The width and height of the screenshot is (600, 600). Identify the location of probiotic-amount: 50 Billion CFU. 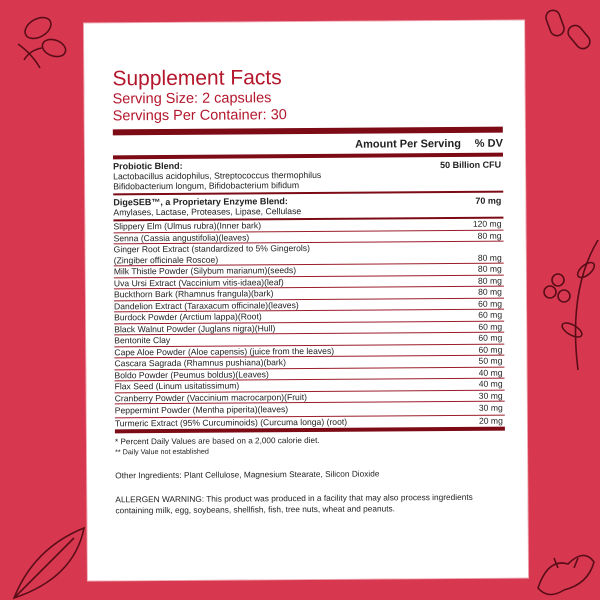
(471, 165).